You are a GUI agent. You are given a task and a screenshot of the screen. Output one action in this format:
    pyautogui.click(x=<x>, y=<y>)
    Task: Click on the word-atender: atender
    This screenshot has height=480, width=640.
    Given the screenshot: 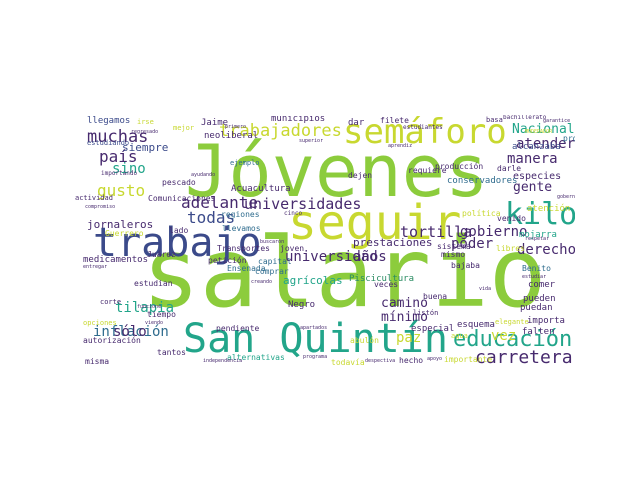 What is the action you would take?
    pyautogui.click(x=545, y=144)
    